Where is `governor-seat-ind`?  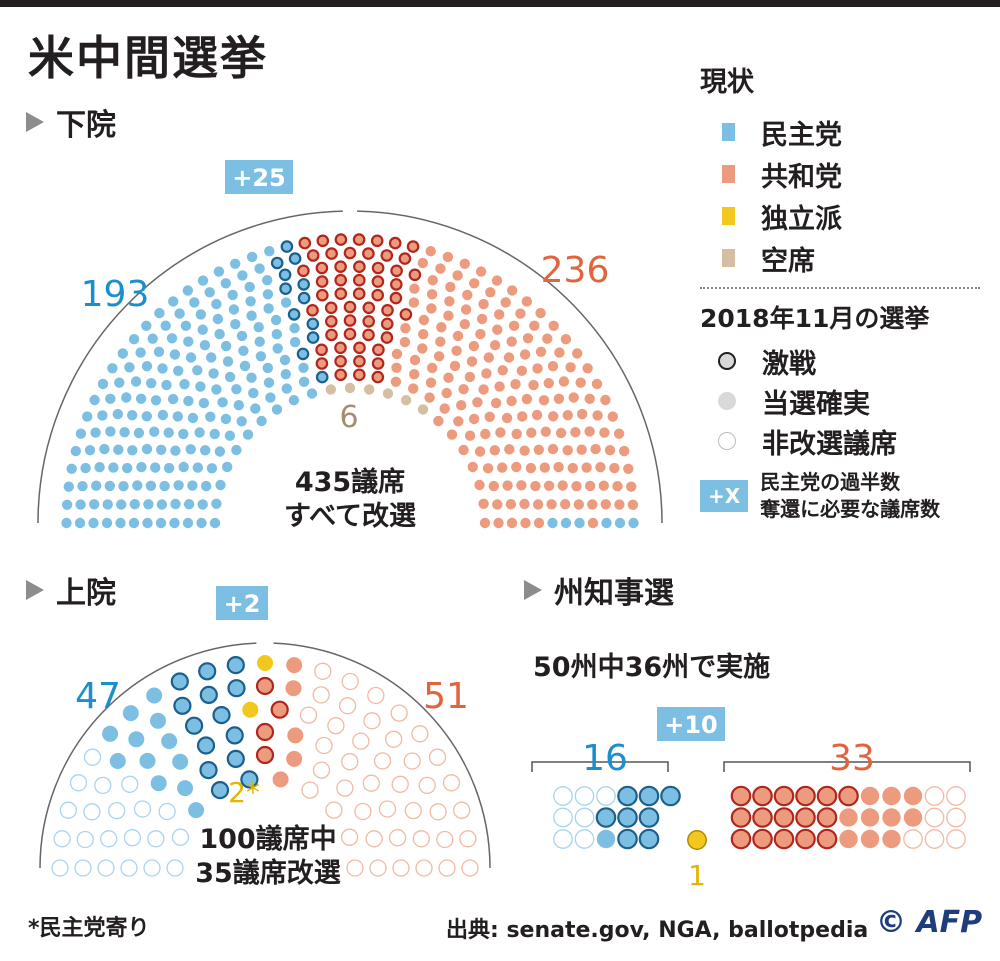
governor-seat-ind is located at coordinates (697, 840).